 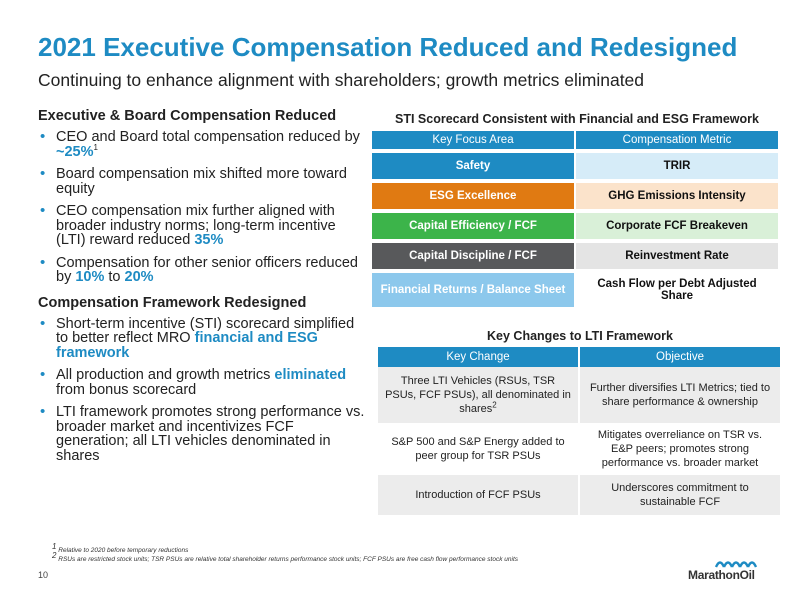 I want to click on column-header-key-focus-area: Key Focus Area, so click(x=474, y=142).